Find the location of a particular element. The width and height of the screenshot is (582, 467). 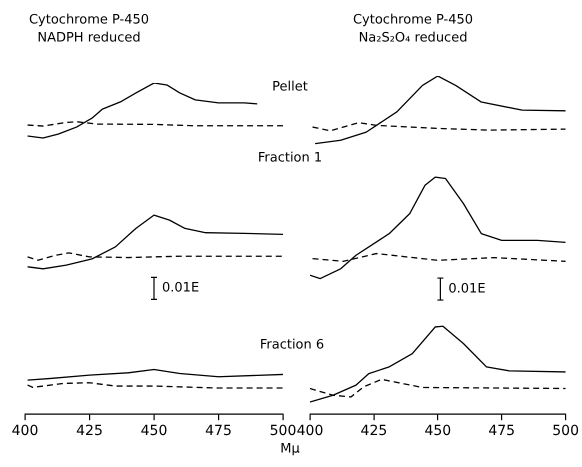

annotation: Pellet is located at coordinates (290, 86).